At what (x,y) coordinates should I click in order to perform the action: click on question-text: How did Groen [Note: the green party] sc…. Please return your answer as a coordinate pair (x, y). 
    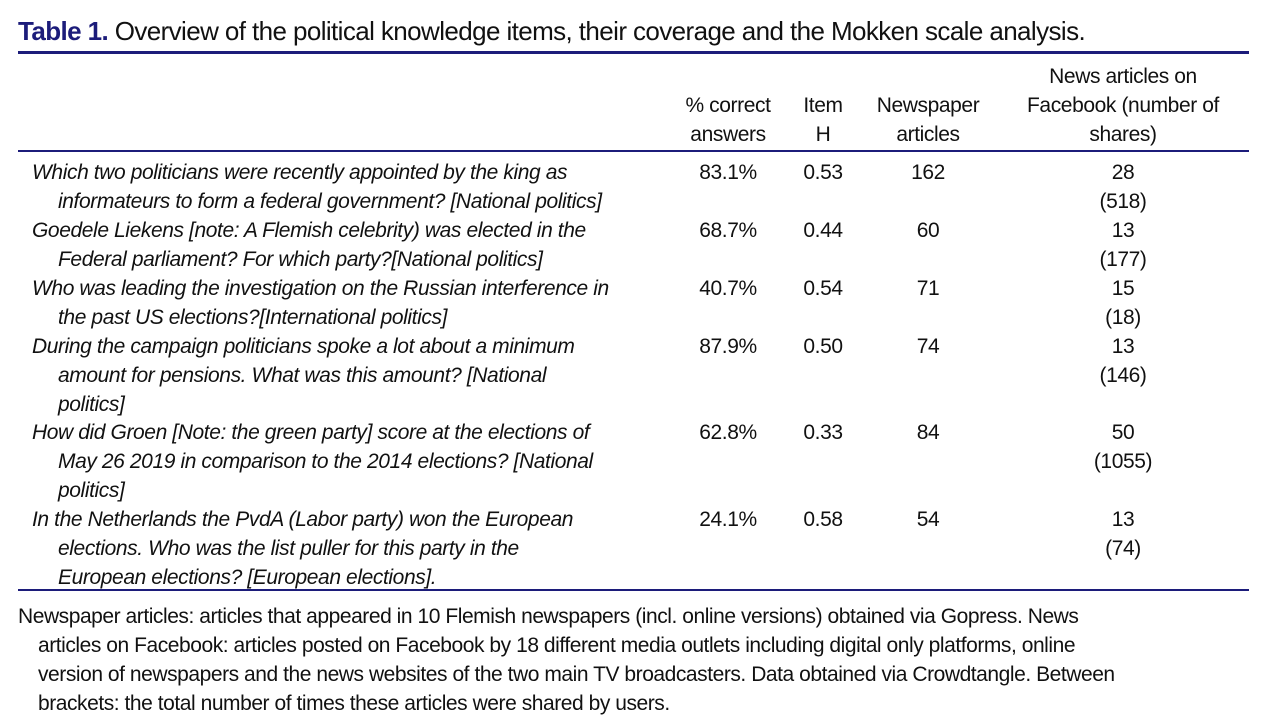
    Looking at the image, I should click on (312, 461).